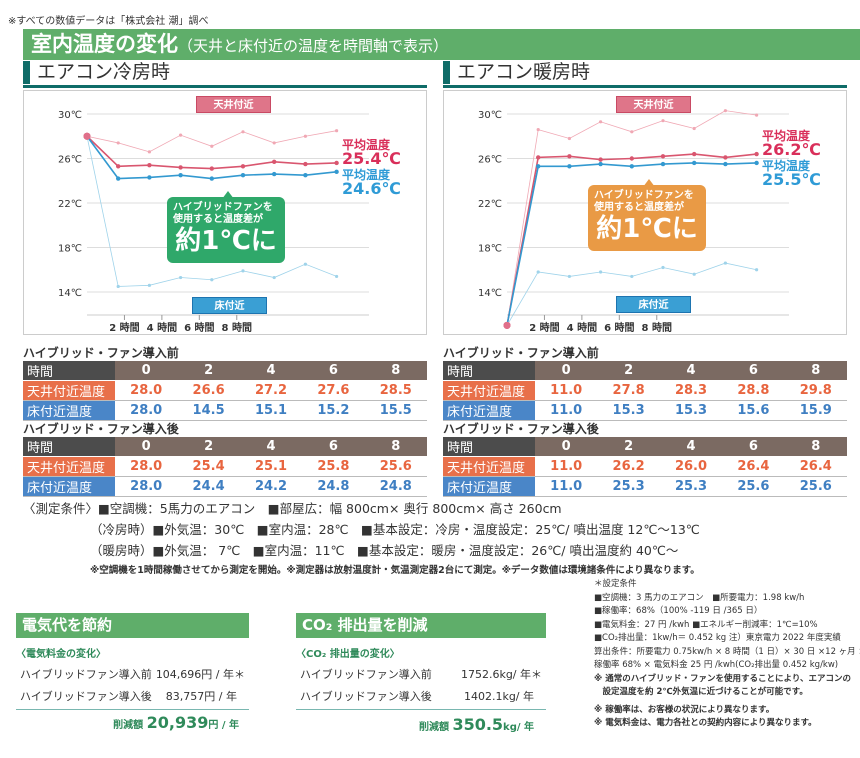 This screenshot has height=758, width=860. I want to click on title-main: 室内温度の変化, so click(104, 44).